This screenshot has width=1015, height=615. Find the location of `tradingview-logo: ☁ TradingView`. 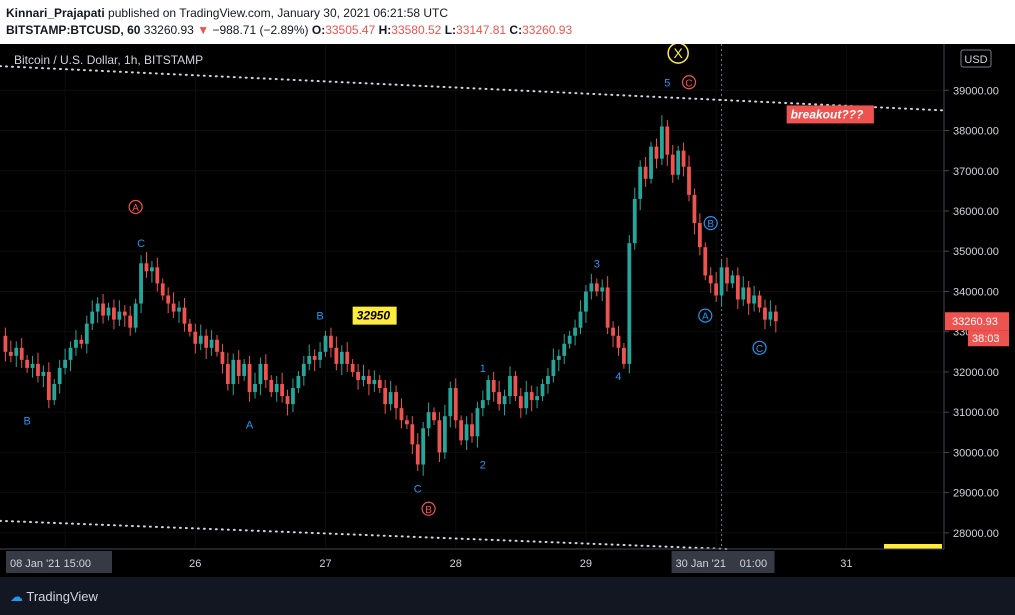

tradingview-logo: ☁ TradingView is located at coordinates (54, 597).